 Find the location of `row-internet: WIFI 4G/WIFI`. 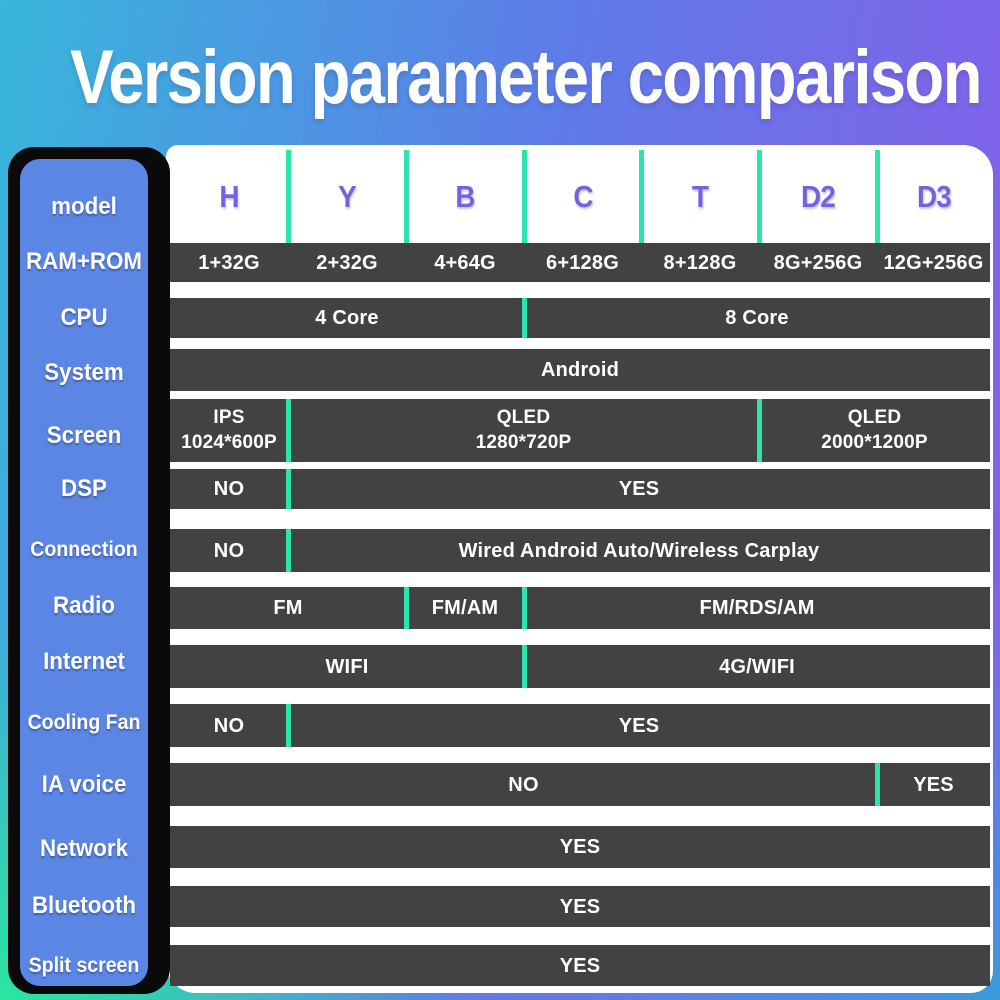

row-internet: WIFI 4G/WIFI is located at coordinates (580, 666).